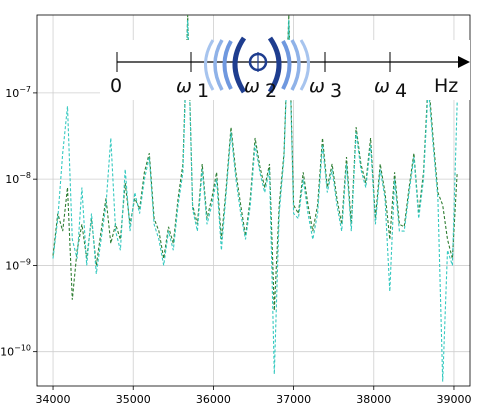 The height and width of the screenshot is (420, 483). I want to click on frequency-axis-arrowhead, so click(464, 62).